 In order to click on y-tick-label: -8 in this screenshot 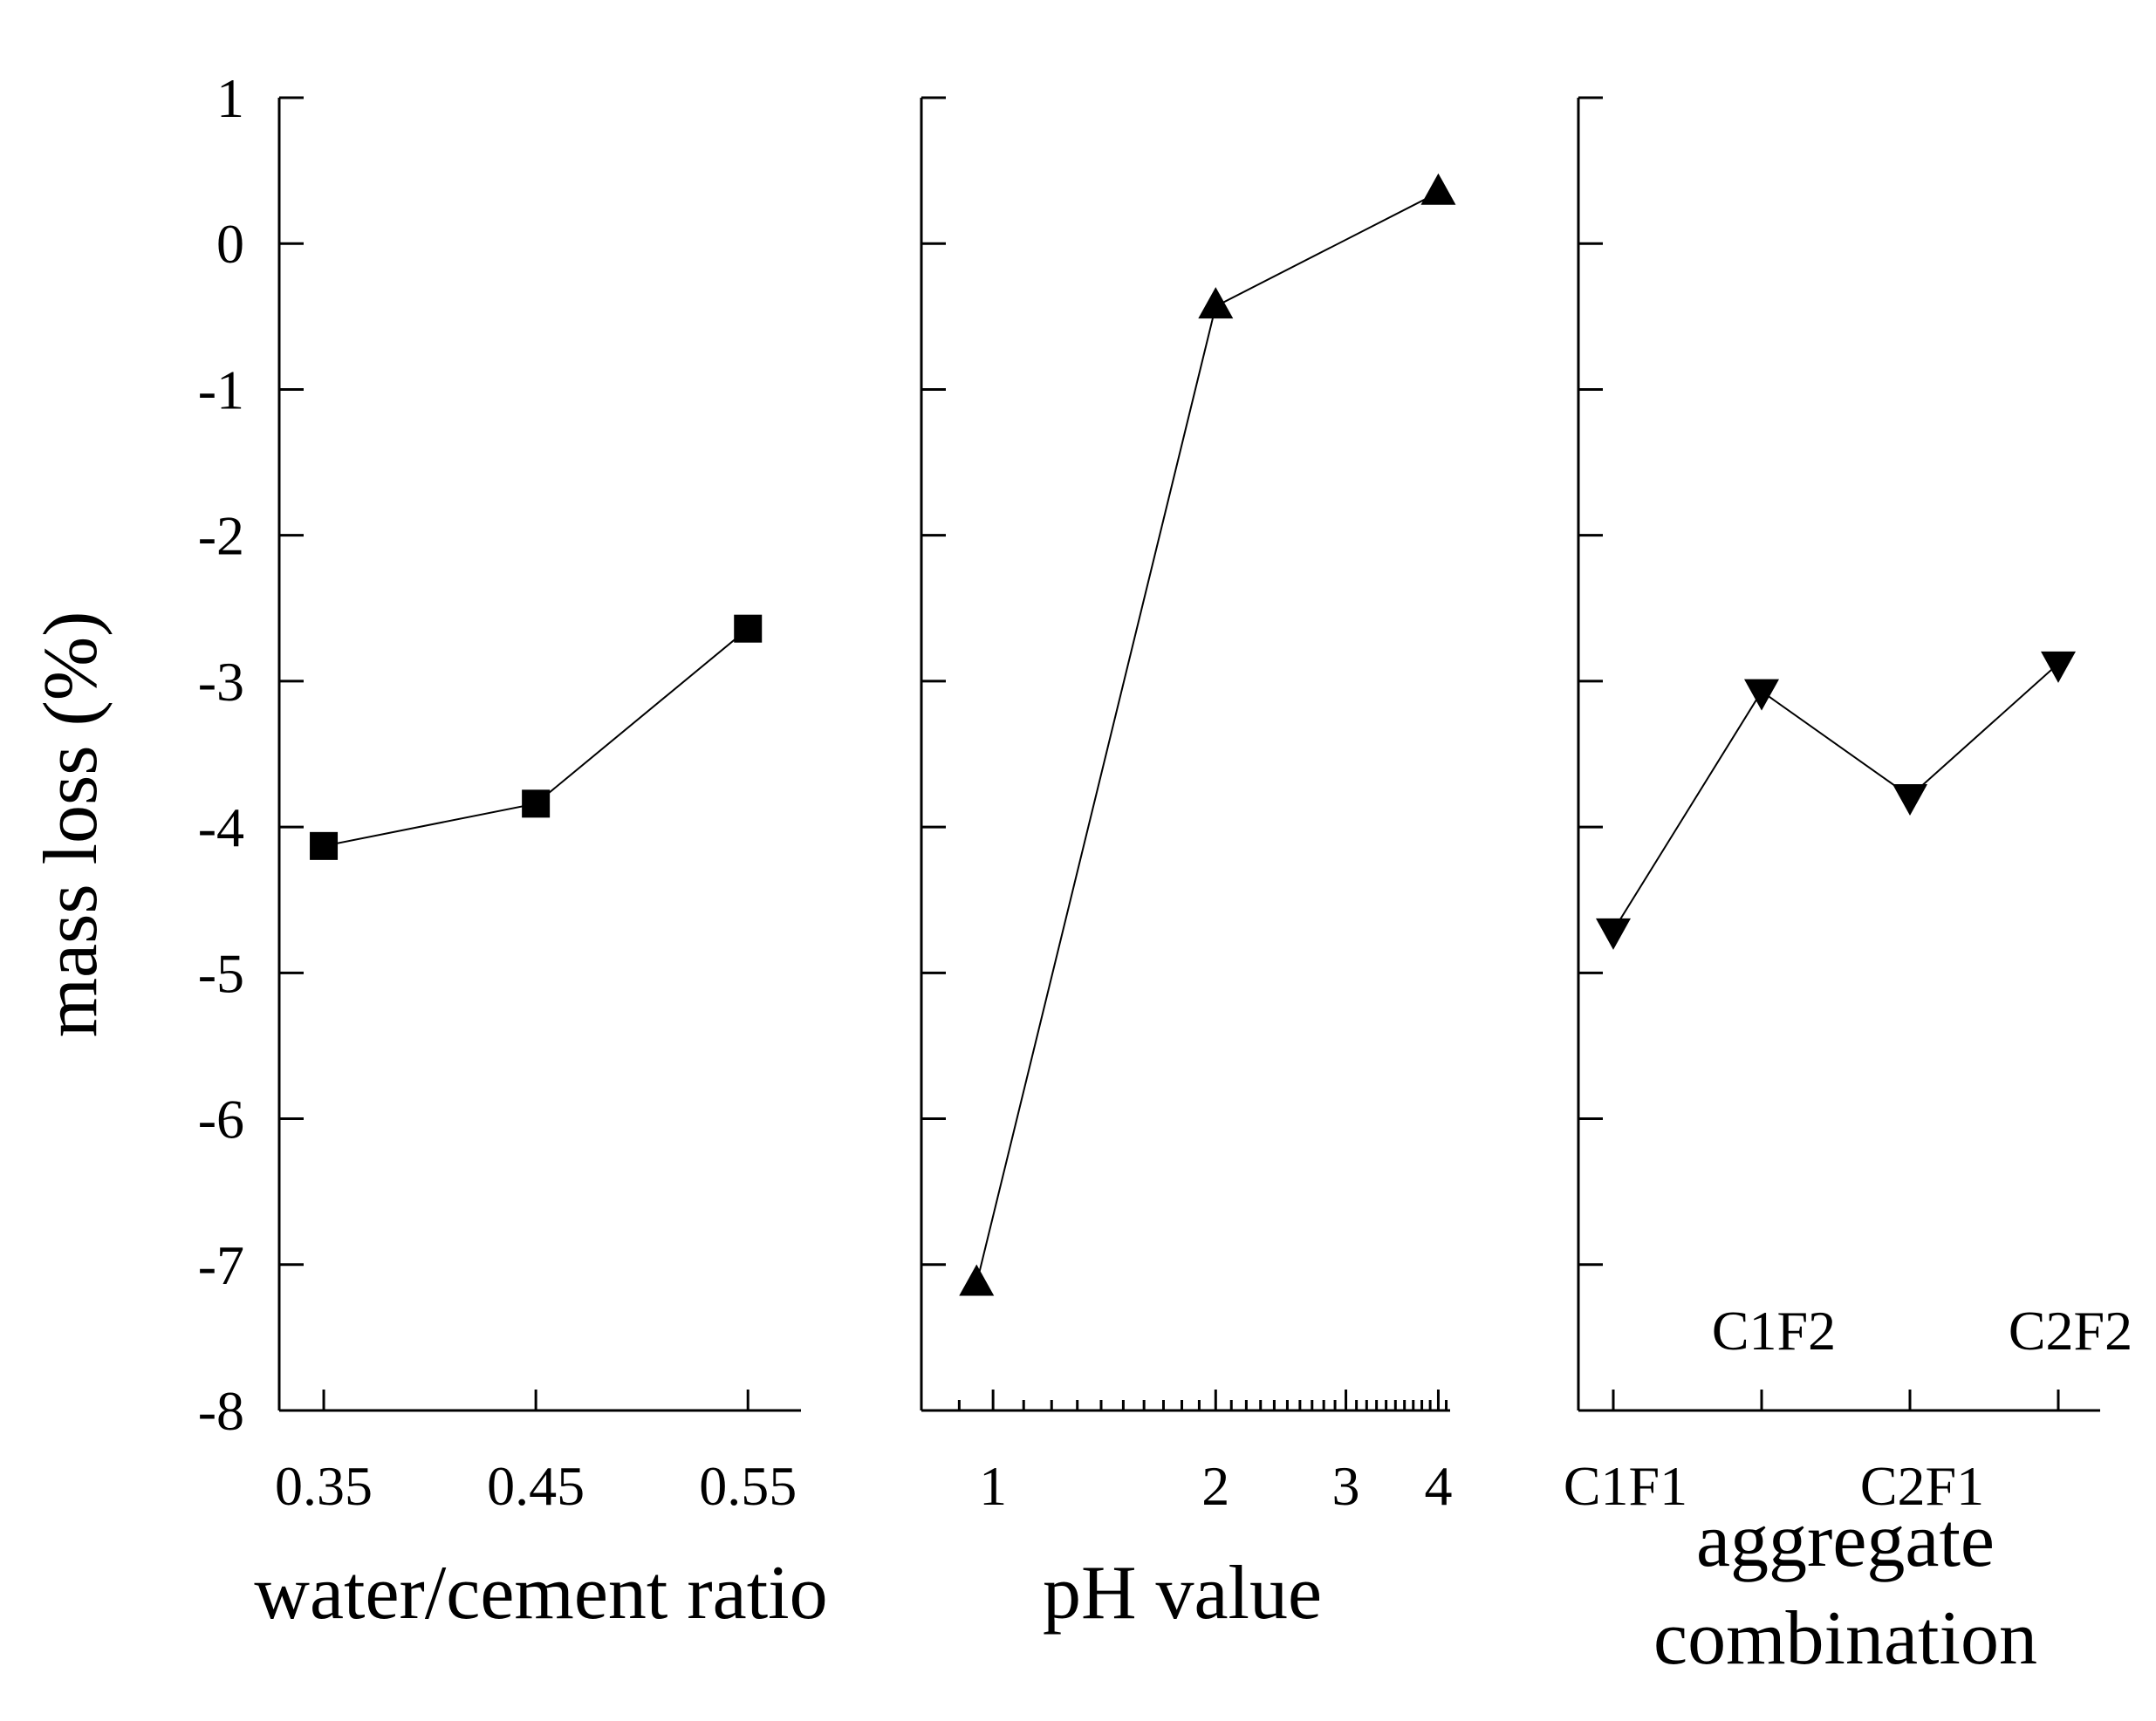, I will do `click(221, 1411)`.